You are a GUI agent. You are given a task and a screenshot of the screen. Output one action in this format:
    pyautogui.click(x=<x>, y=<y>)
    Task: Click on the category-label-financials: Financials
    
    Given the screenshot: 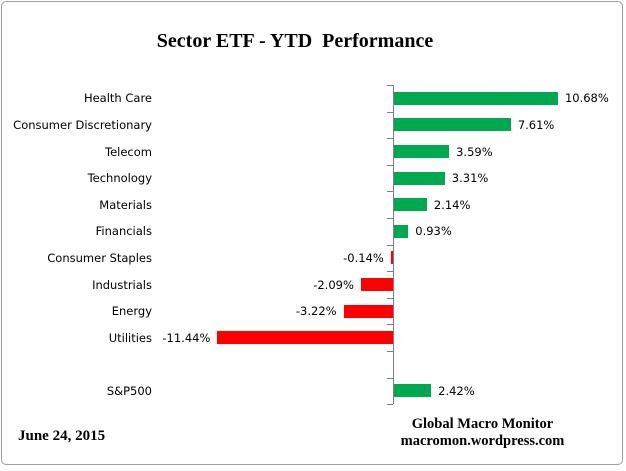 What is the action you would take?
    pyautogui.click(x=123, y=231)
    